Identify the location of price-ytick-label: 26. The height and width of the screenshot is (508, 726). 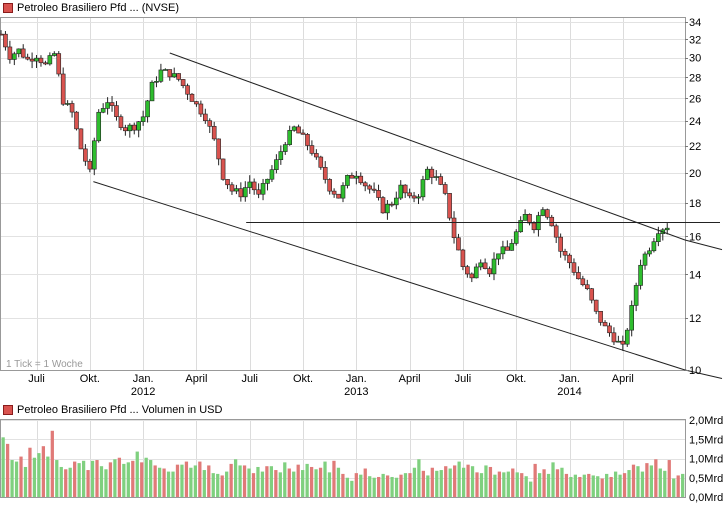
(695, 99).